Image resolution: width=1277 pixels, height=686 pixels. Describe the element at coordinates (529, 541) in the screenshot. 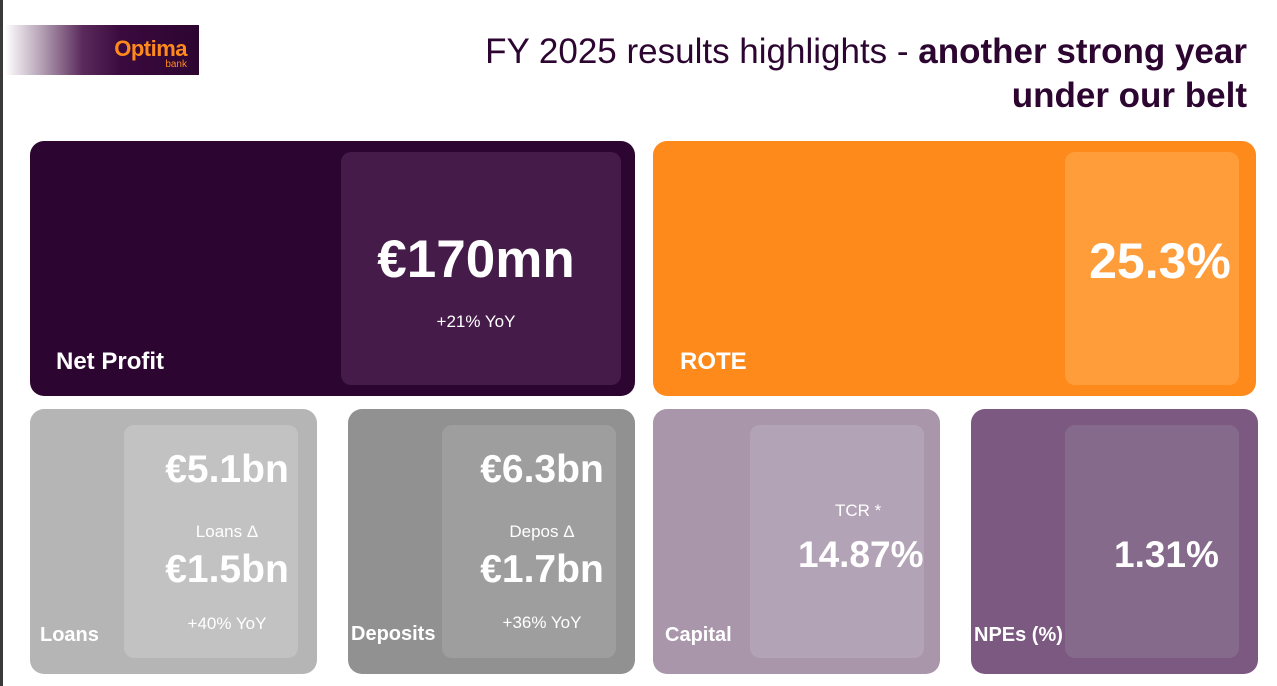

I see `deposits-inner-panel` at that location.